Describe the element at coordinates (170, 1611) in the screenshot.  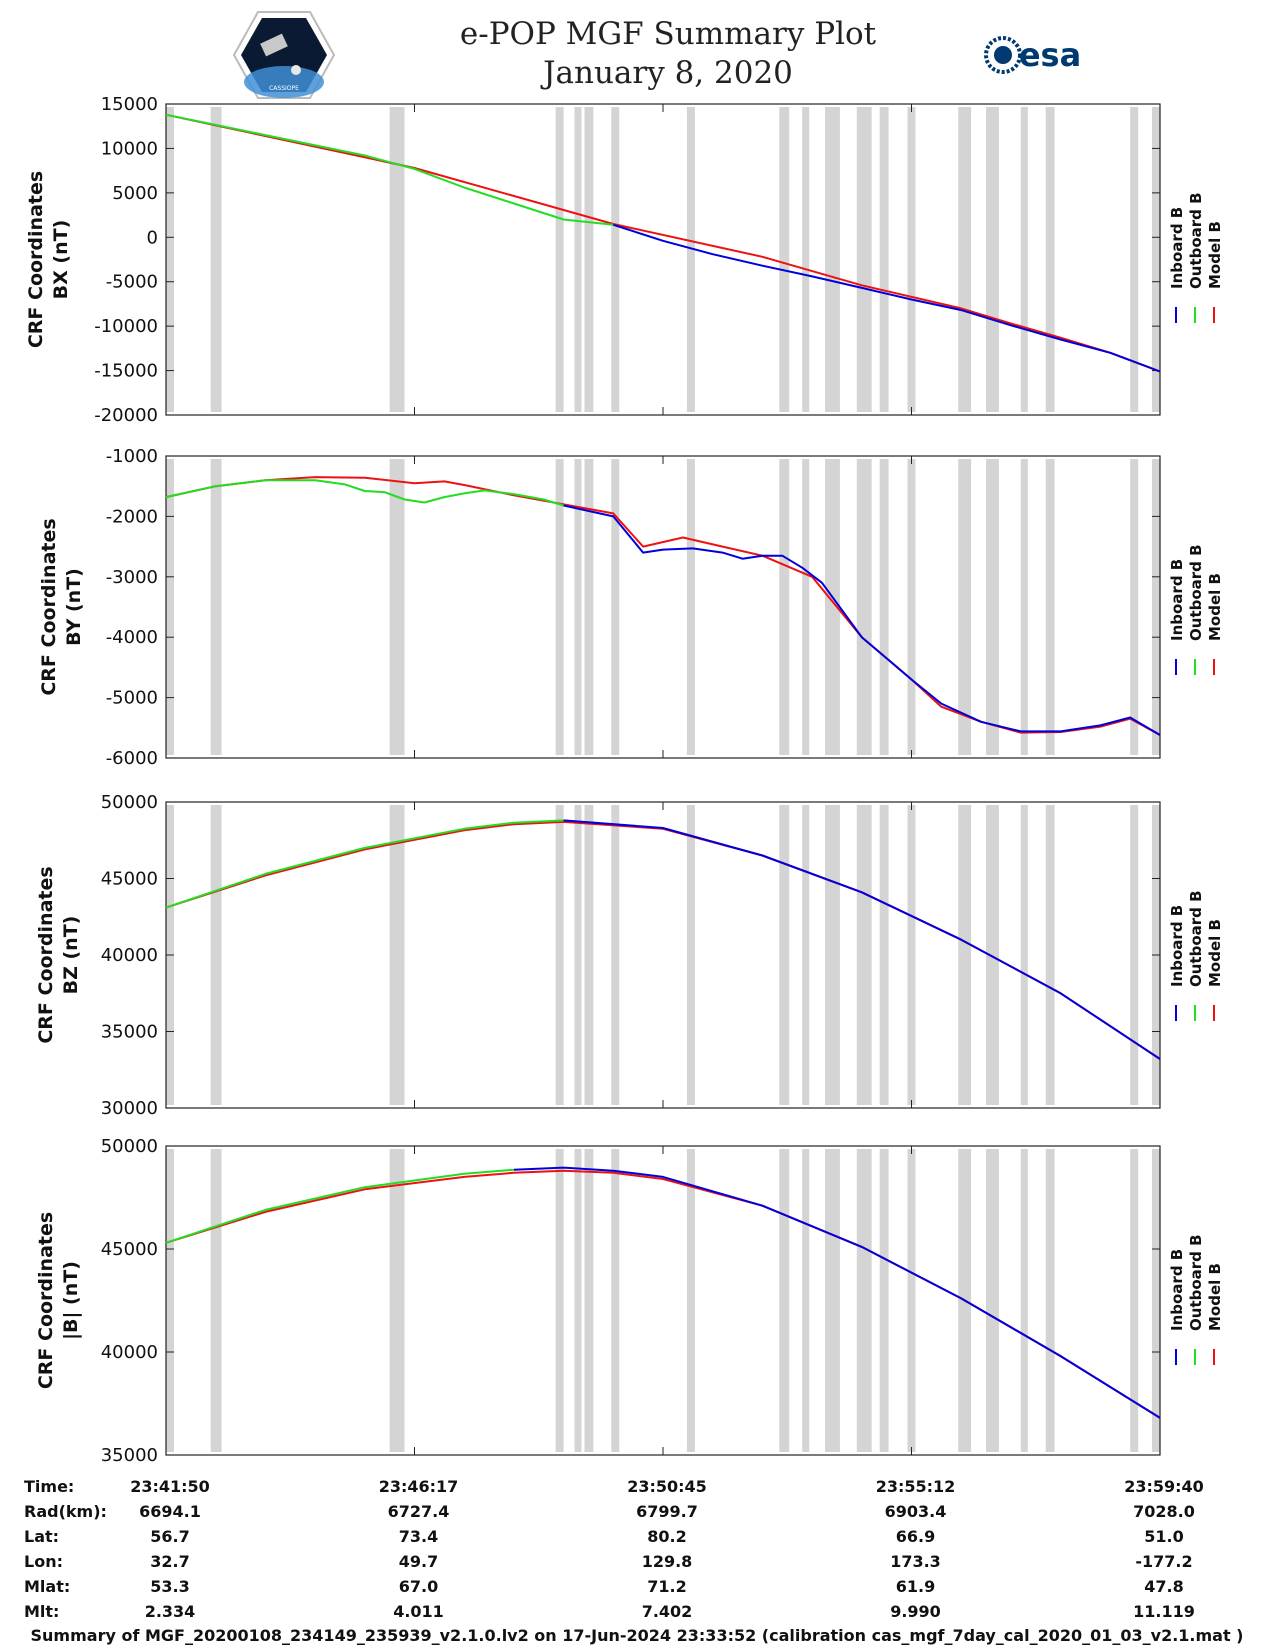
I see `orbit-row-value: 2.334` at that location.